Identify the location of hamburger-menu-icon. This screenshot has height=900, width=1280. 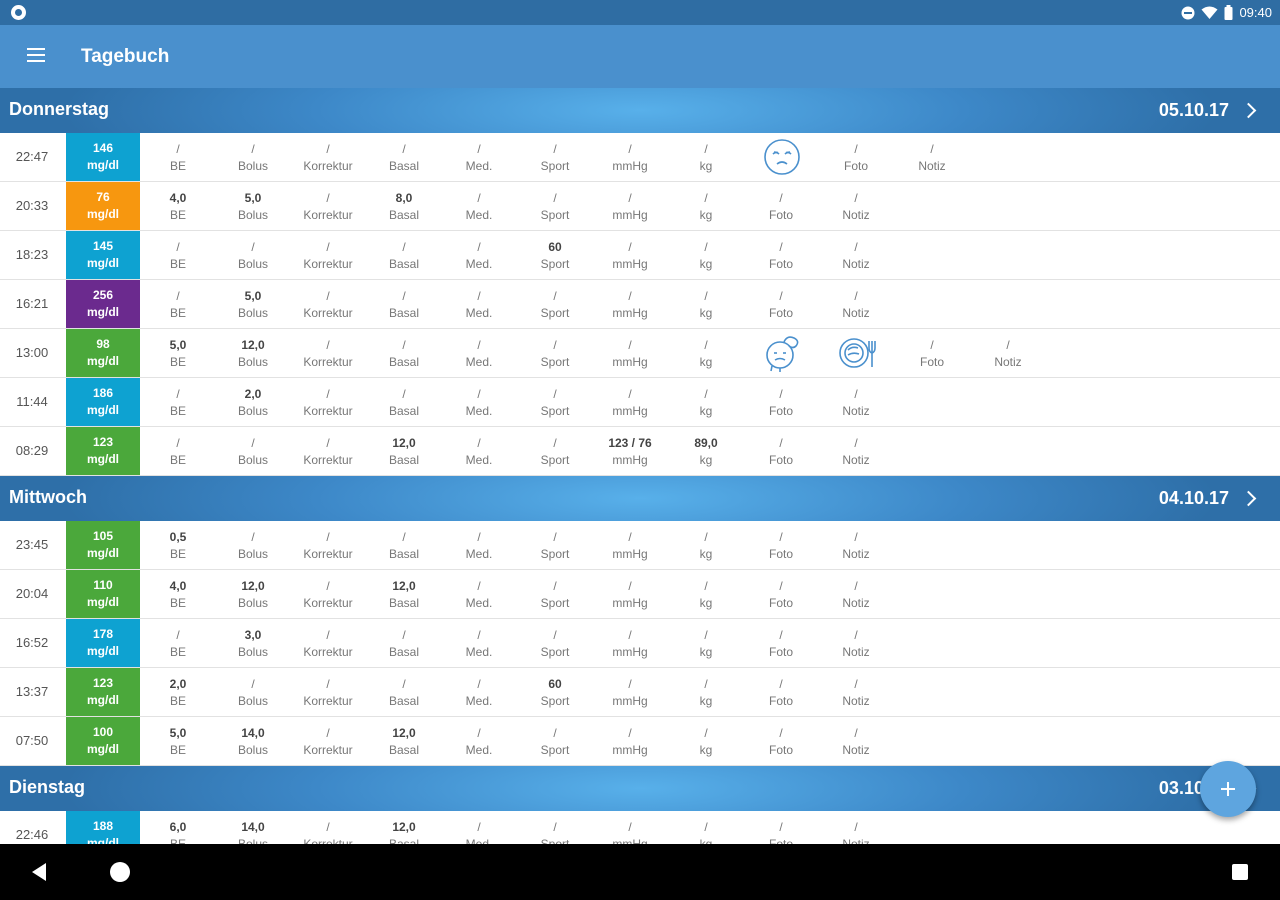
(36, 57).